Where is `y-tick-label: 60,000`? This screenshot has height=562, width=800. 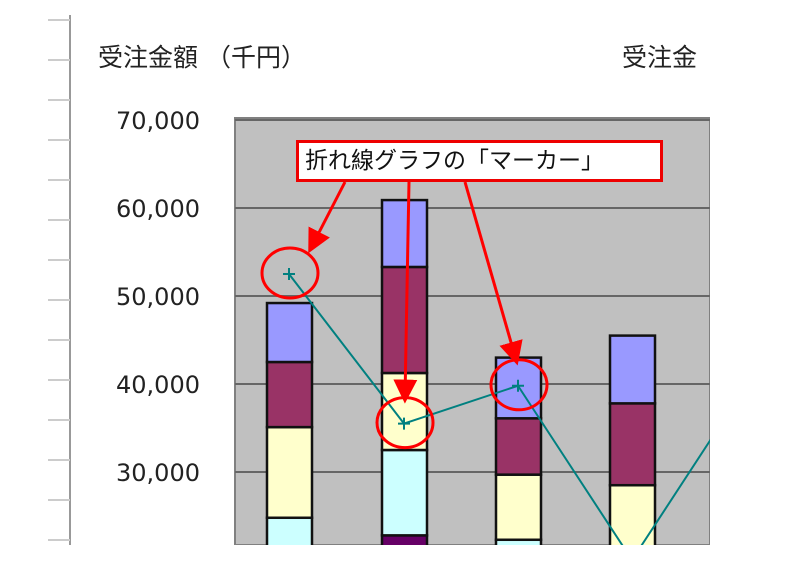 y-tick-label: 60,000 is located at coordinates (158, 209).